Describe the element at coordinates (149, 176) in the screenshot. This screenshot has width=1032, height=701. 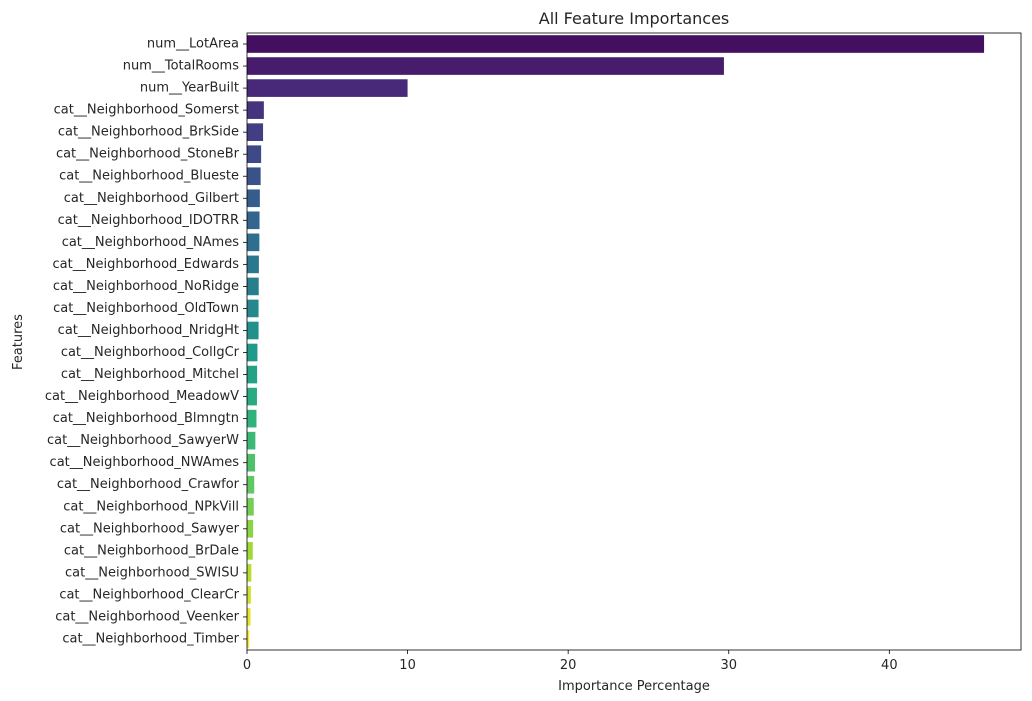
I see `y-tick-label: cat__Neighborhood_Blueste` at that location.